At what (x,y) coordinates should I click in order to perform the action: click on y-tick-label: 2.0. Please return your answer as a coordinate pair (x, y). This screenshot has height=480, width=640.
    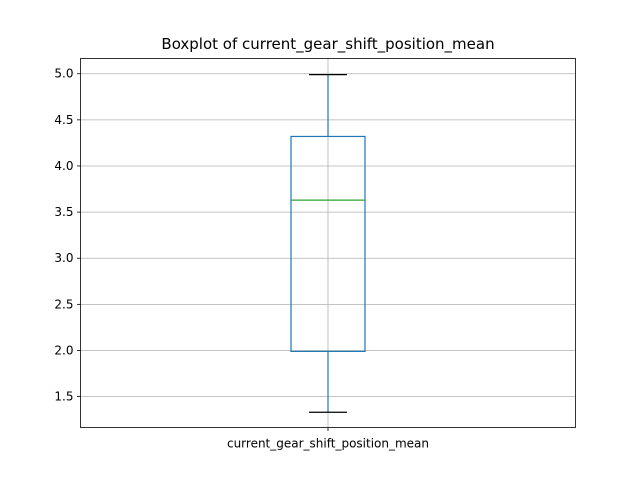
    Looking at the image, I should click on (63, 350).